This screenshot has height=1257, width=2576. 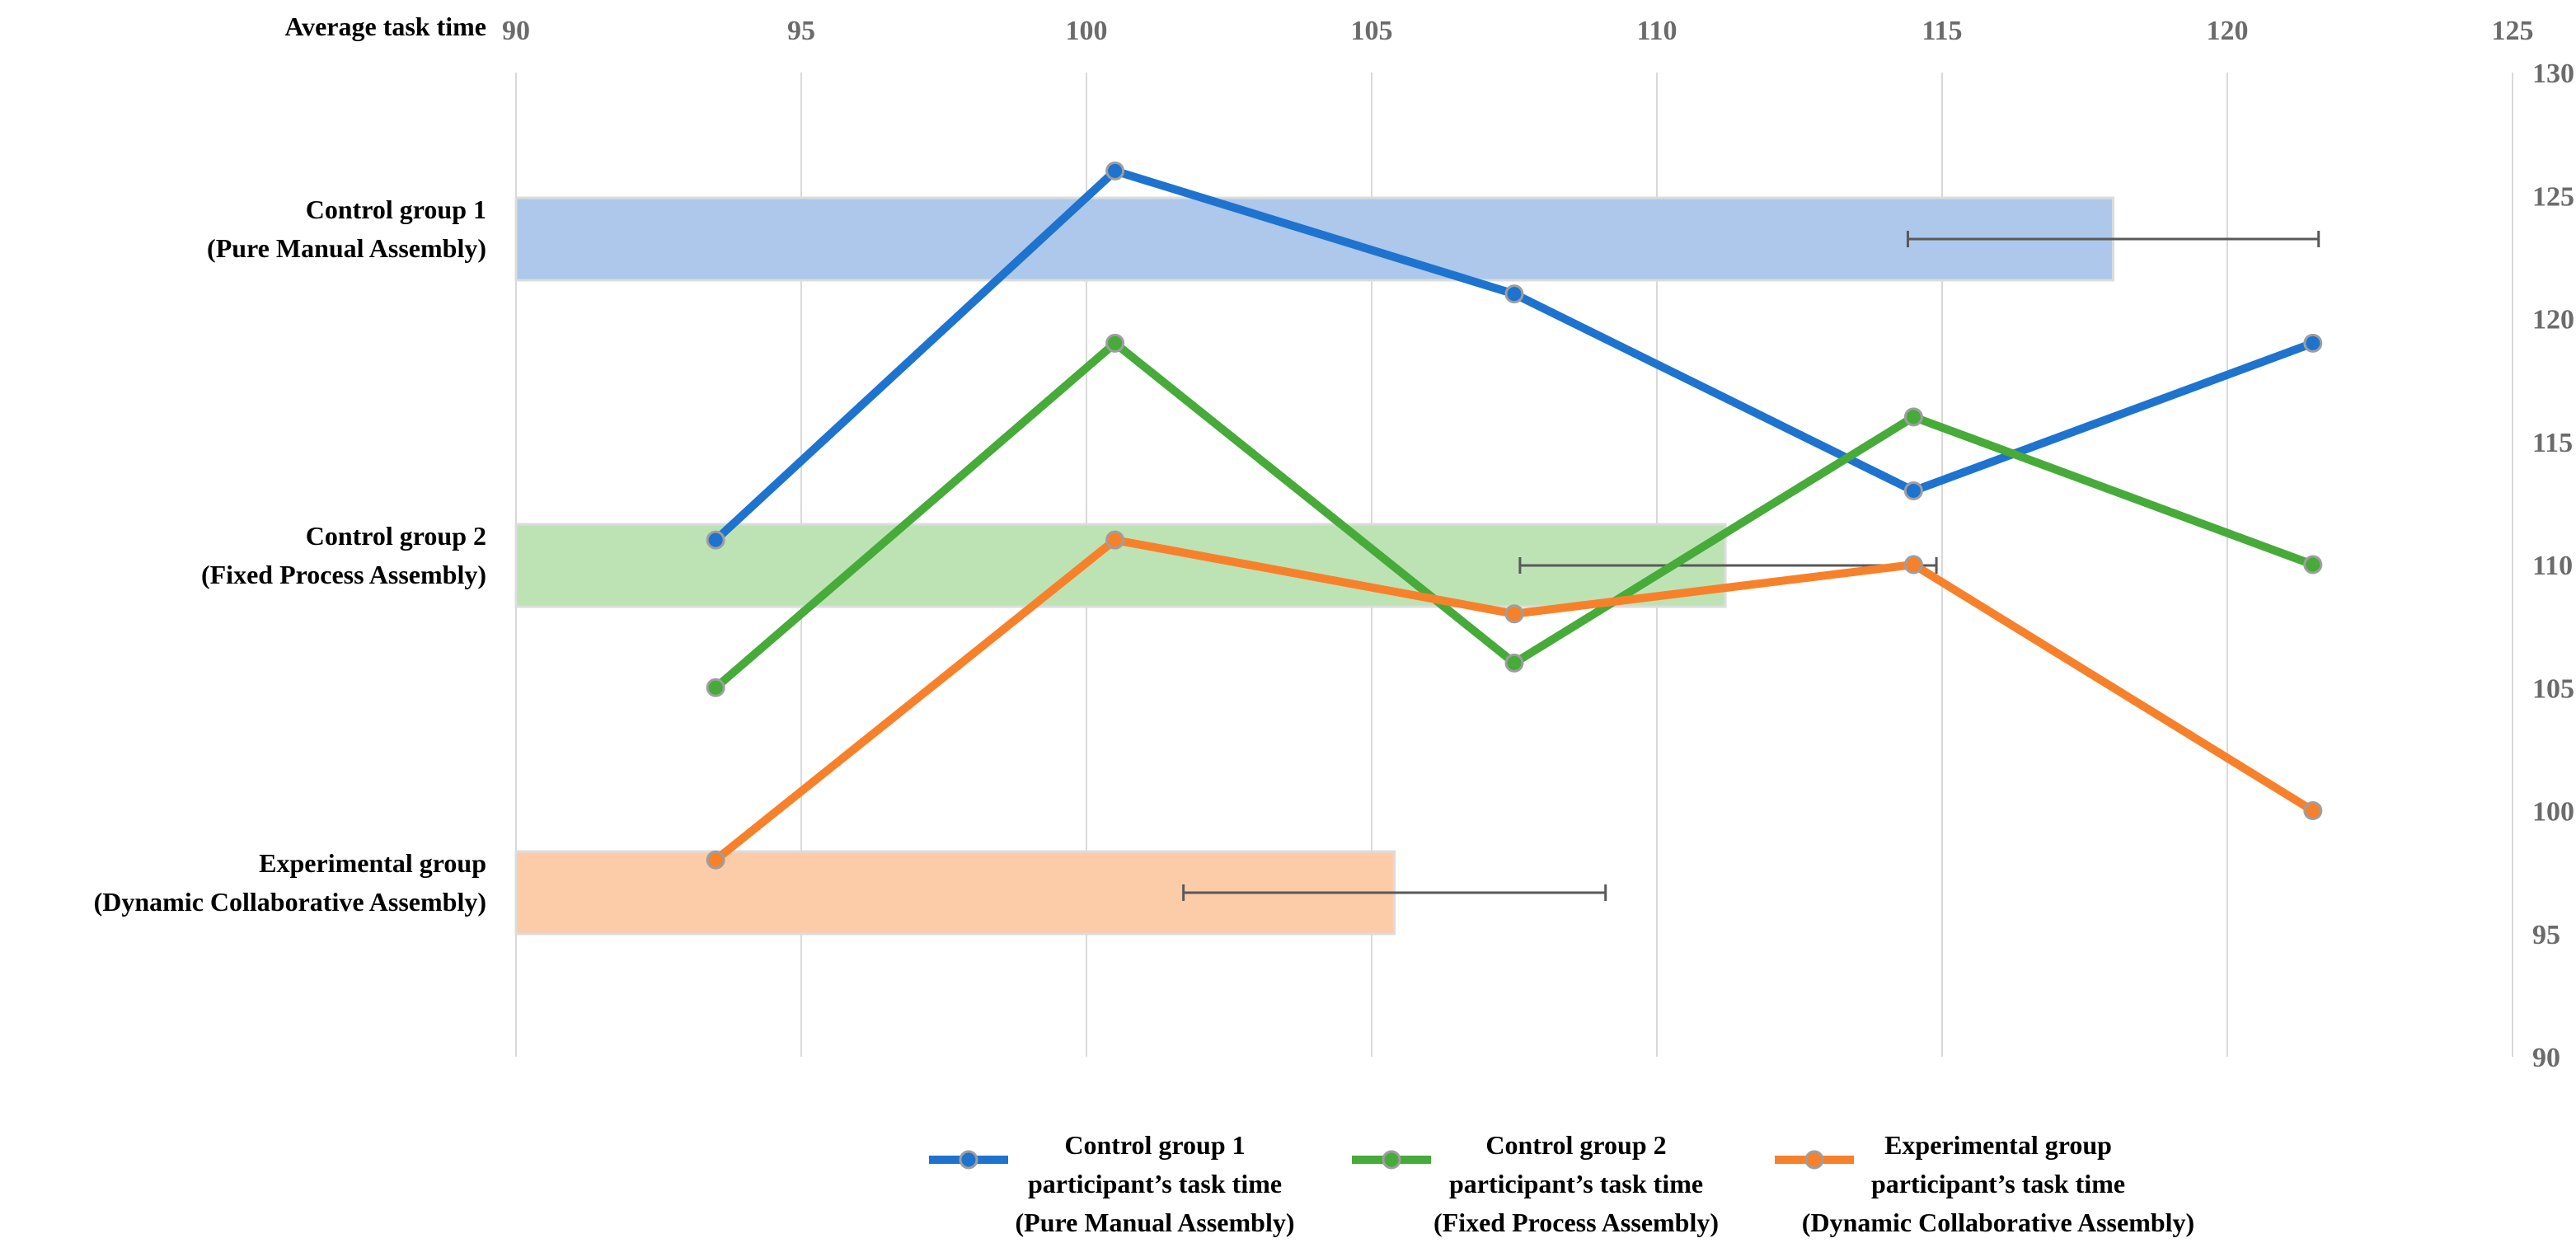 What do you see at coordinates (1941, 31) in the screenshot?
I see `top-tick-label: 115` at bounding box center [1941, 31].